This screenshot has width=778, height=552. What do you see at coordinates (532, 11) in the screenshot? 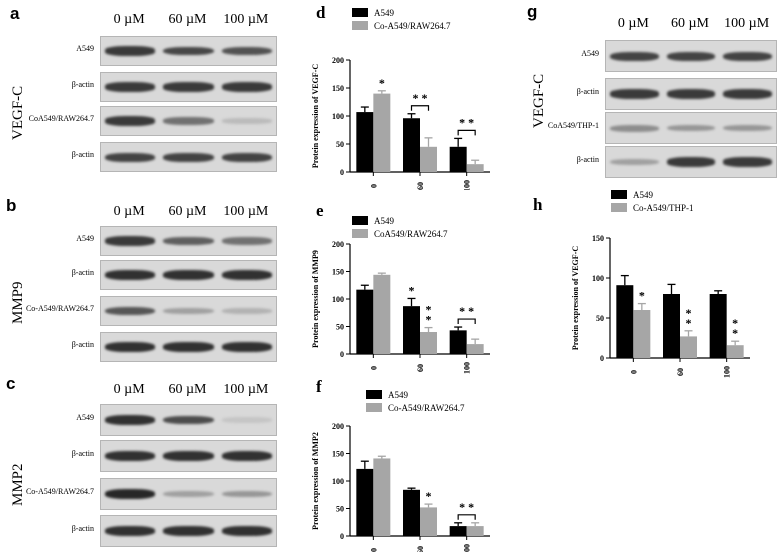
I see `panel-letter-g: g` at bounding box center [532, 11].